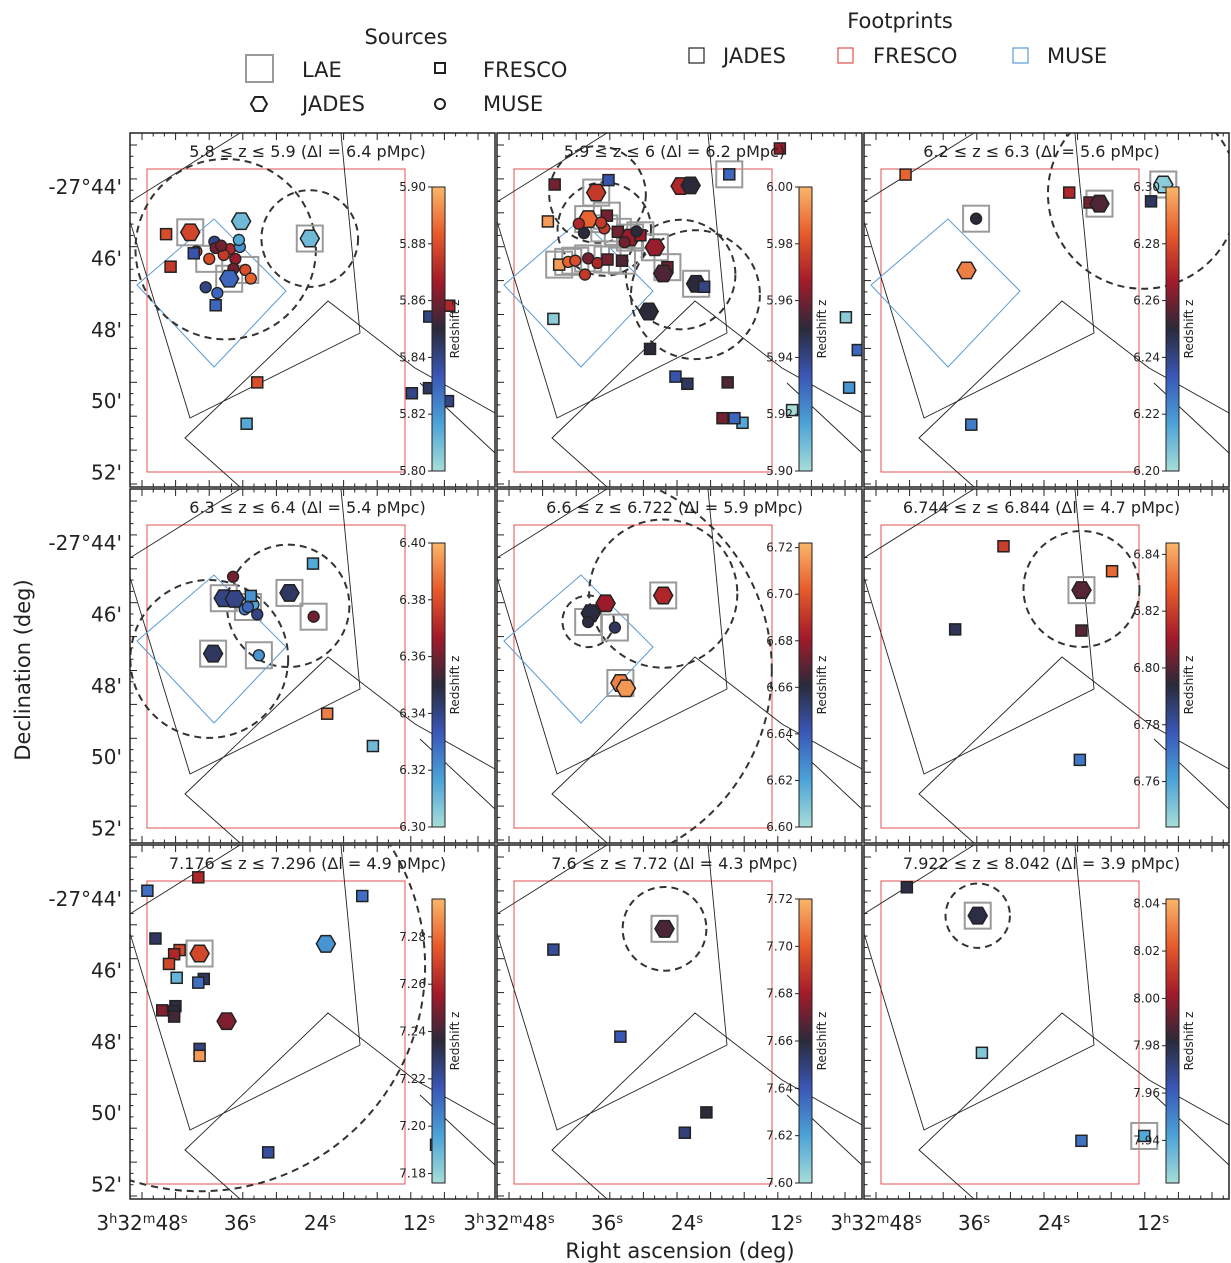 The image size is (1231, 1263). What do you see at coordinates (1077, 56) in the screenshot?
I see `legend-footprint-muse-label: MUSE` at bounding box center [1077, 56].